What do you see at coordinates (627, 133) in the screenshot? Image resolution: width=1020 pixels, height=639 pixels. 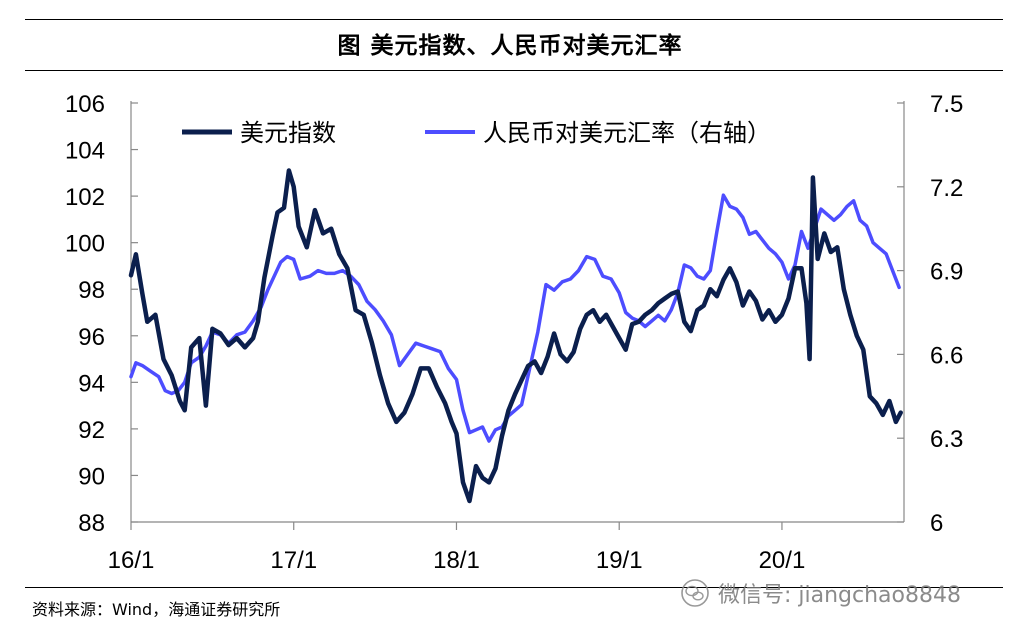 I see `legend-label-cny: 人民币对美元汇率（右轴）` at bounding box center [627, 133].